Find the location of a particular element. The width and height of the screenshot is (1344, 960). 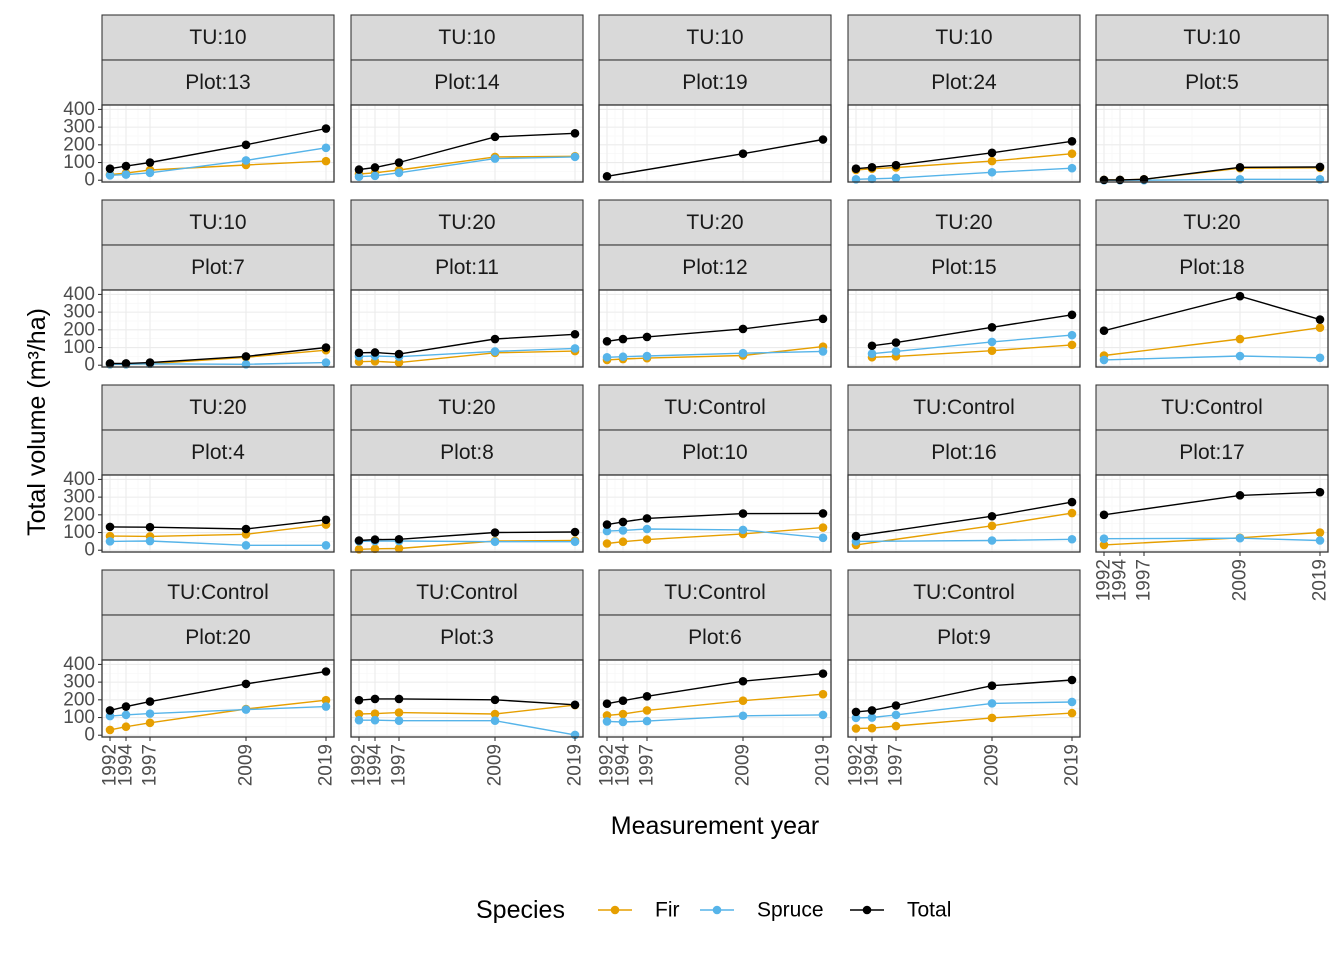

facet-strip-plot-label: Plot:10 is located at coordinates (714, 452).